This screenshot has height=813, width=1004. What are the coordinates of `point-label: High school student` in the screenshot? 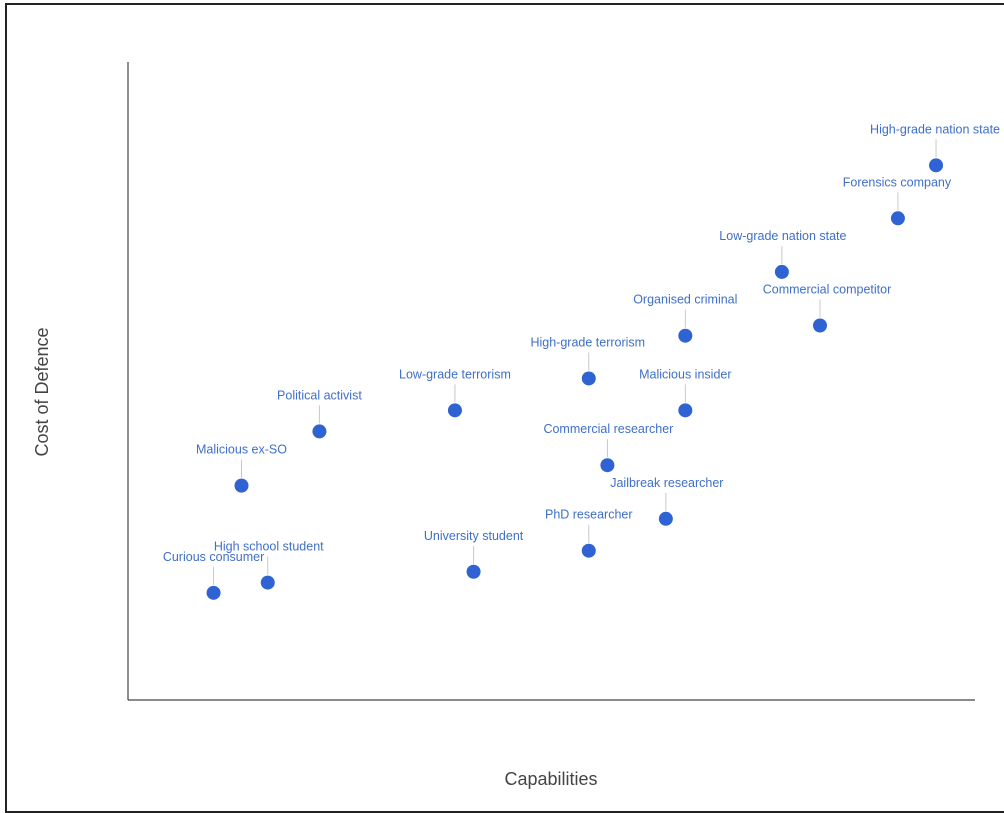 It's located at (269, 547).